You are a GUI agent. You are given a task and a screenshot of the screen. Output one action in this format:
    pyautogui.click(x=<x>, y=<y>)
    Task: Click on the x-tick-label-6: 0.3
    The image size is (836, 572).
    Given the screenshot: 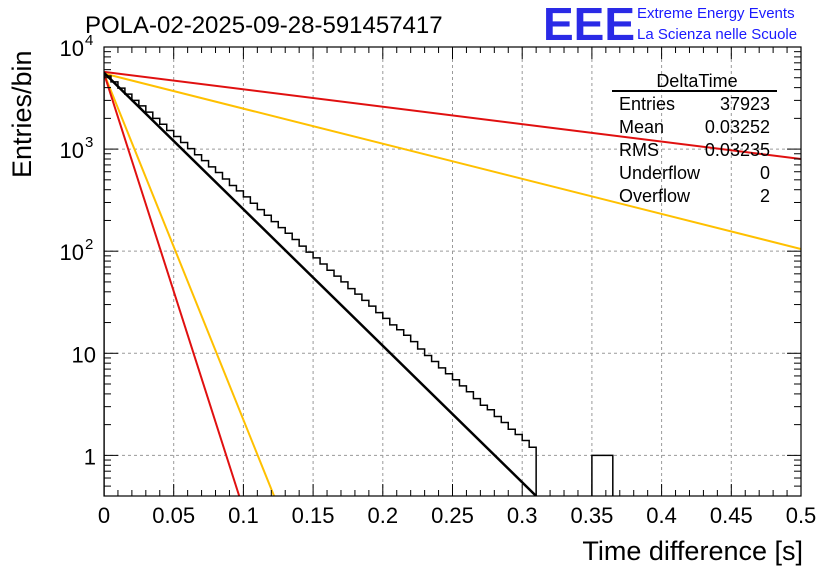 What is the action you would take?
    pyautogui.click(x=522, y=515)
    